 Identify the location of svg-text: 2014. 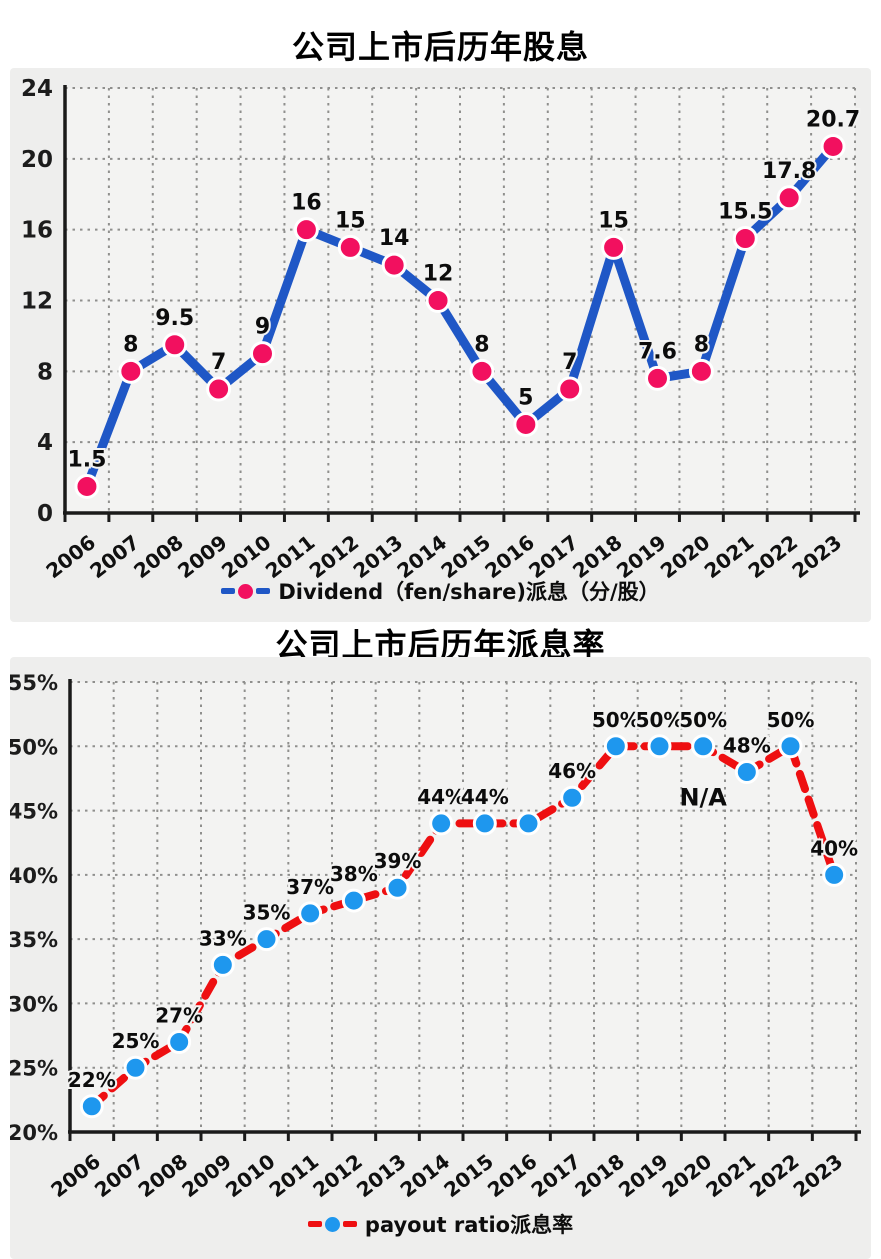
(425, 1175).